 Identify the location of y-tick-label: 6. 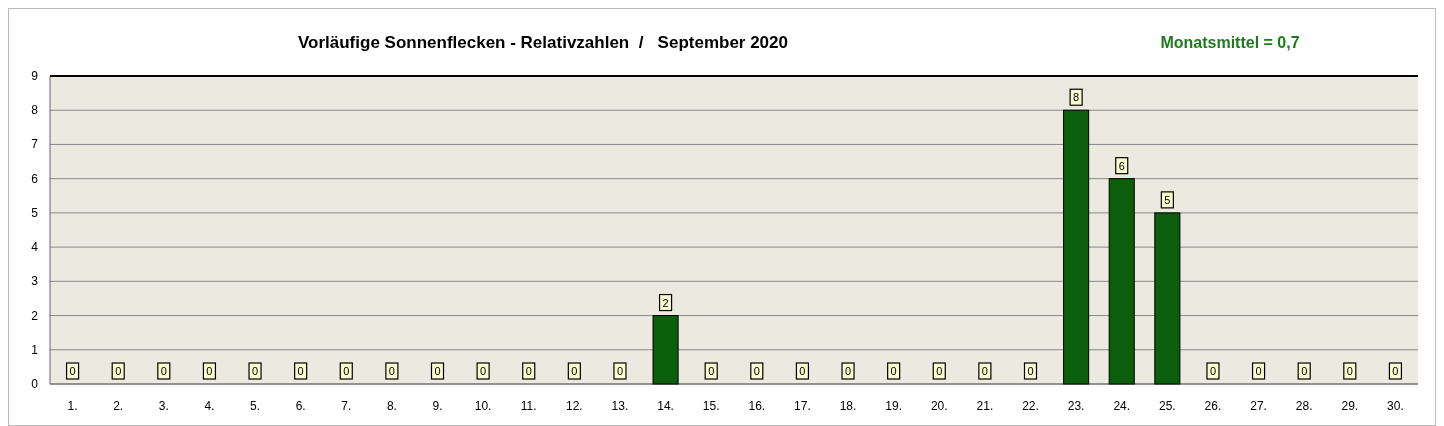
(35, 178).